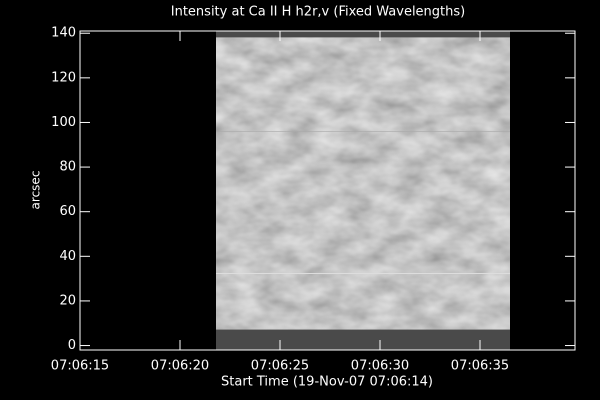 This screenshot has height=400, width=600. Describe the element at coordinates (67, 167) in the screenshot. I see `y-tick-label: 80` at that location.